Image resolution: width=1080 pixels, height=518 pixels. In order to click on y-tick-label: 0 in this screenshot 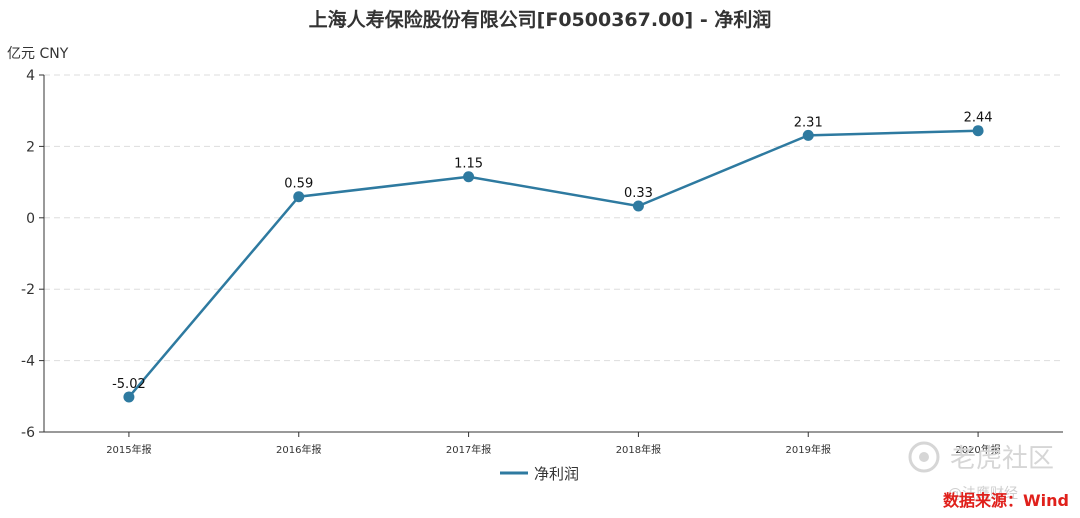, I will do `click(30, 219)`.